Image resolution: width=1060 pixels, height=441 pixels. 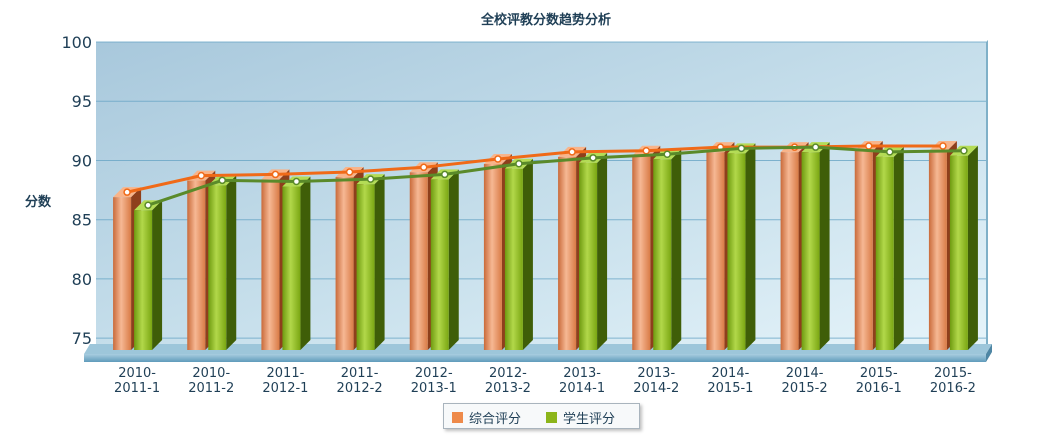 I want to click on x-tick-label: 2010-2011-1, so click(x=137, y=381).